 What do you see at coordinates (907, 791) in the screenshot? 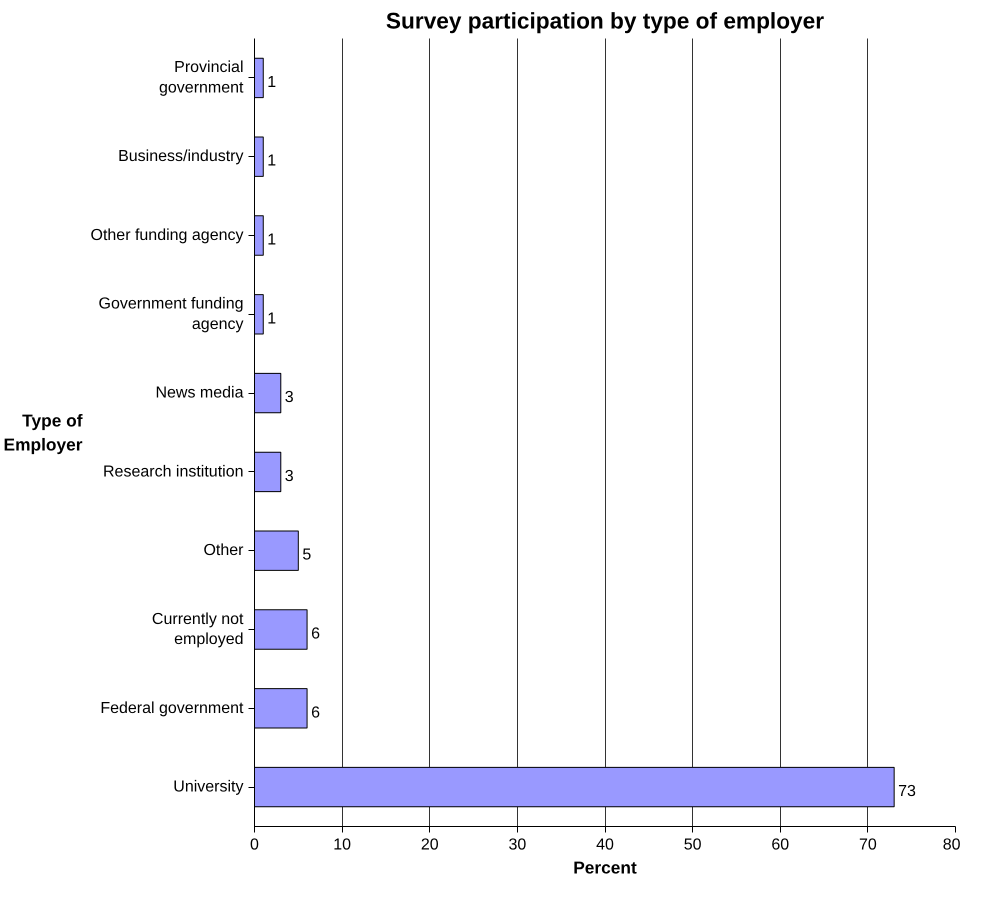
I see `data-label: 73` at bounding box center [907, 791].